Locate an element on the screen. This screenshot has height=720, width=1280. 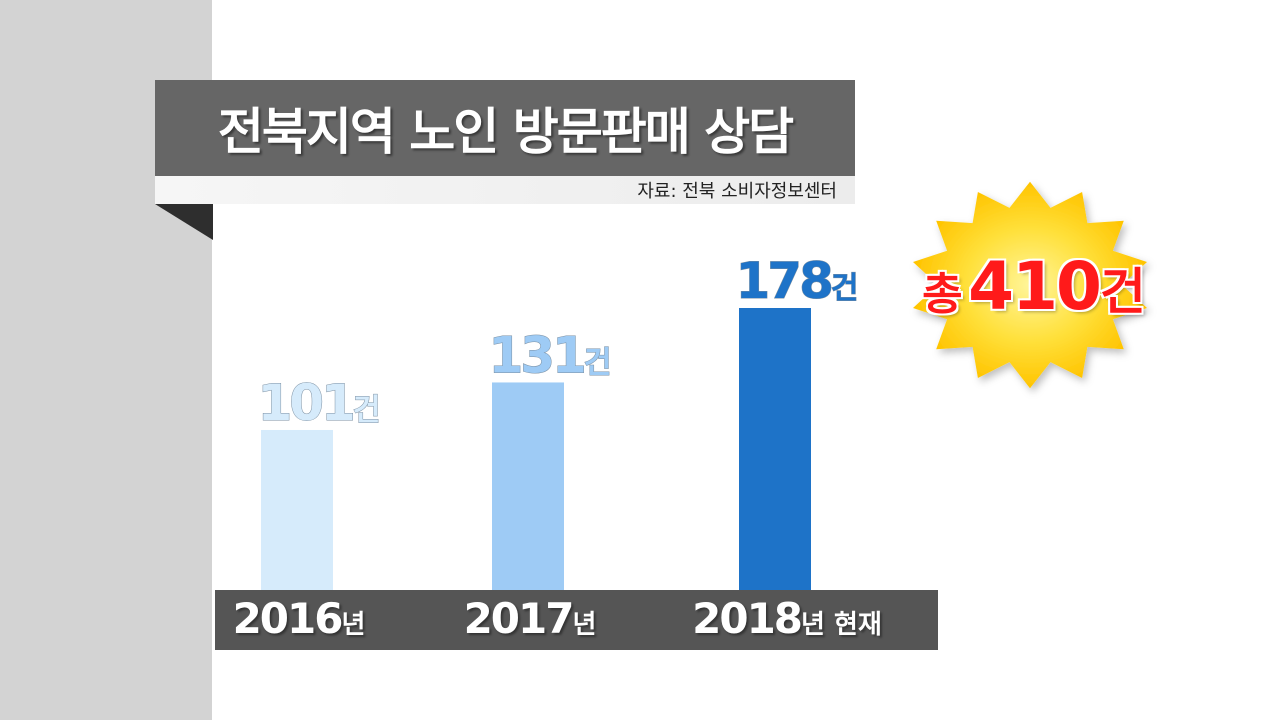
total-unit: 건 is located at coordinates (1122, 292).